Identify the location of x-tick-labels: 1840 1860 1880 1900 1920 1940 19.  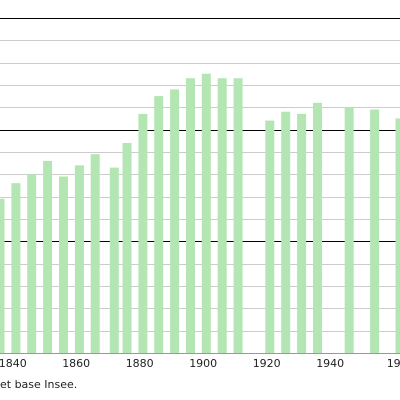
(200, 363).